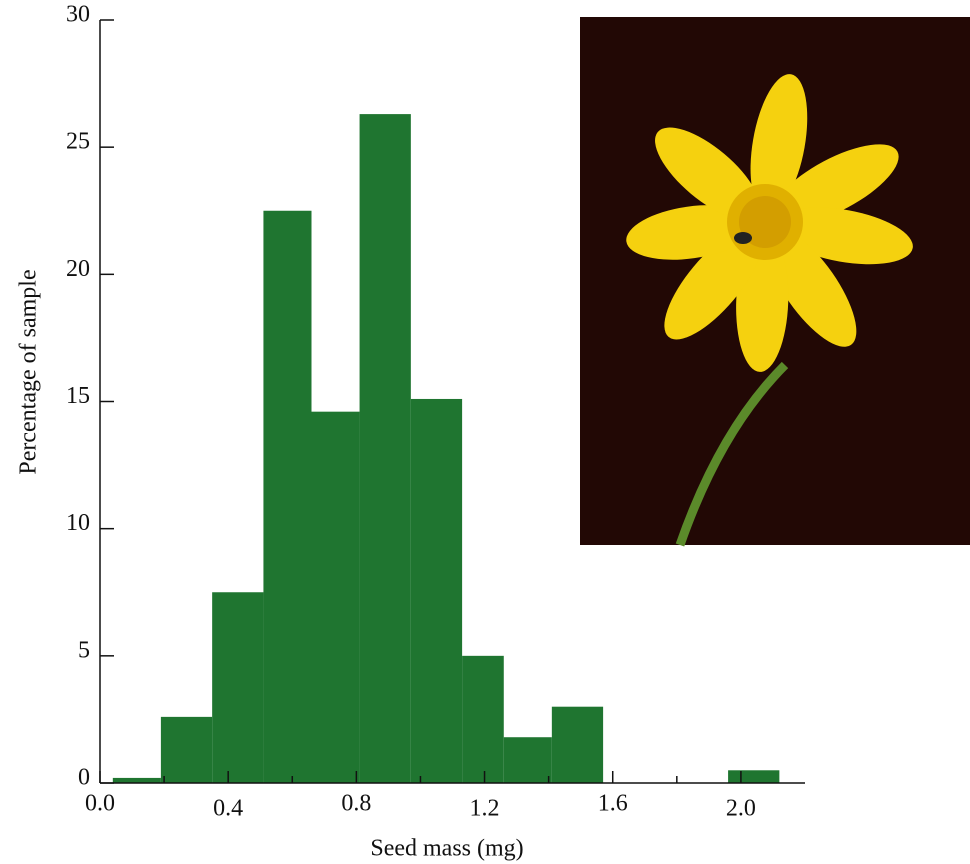  Describe the element at coordinates (446, 849) in the screenshot. I see `x-axis-label: Seed mass (mg)` at that location.